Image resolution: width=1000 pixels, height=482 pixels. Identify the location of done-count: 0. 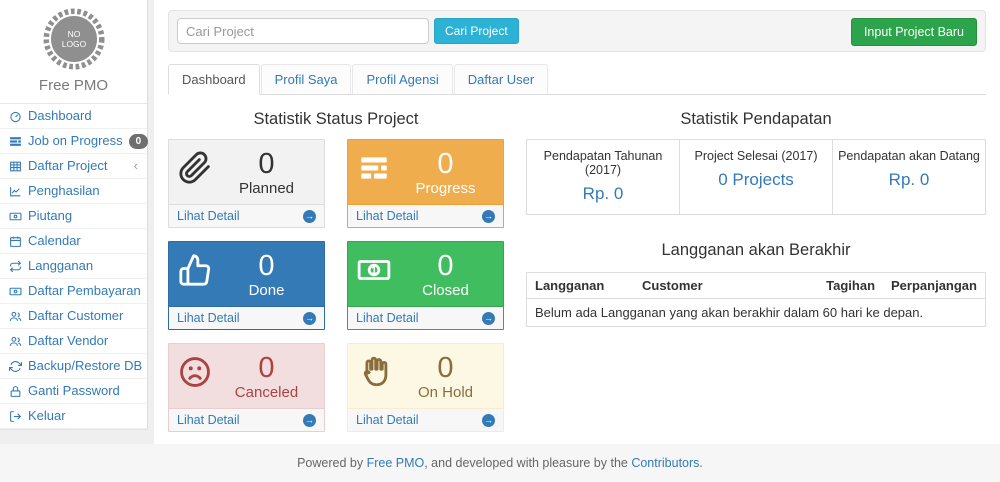
(266, 266).